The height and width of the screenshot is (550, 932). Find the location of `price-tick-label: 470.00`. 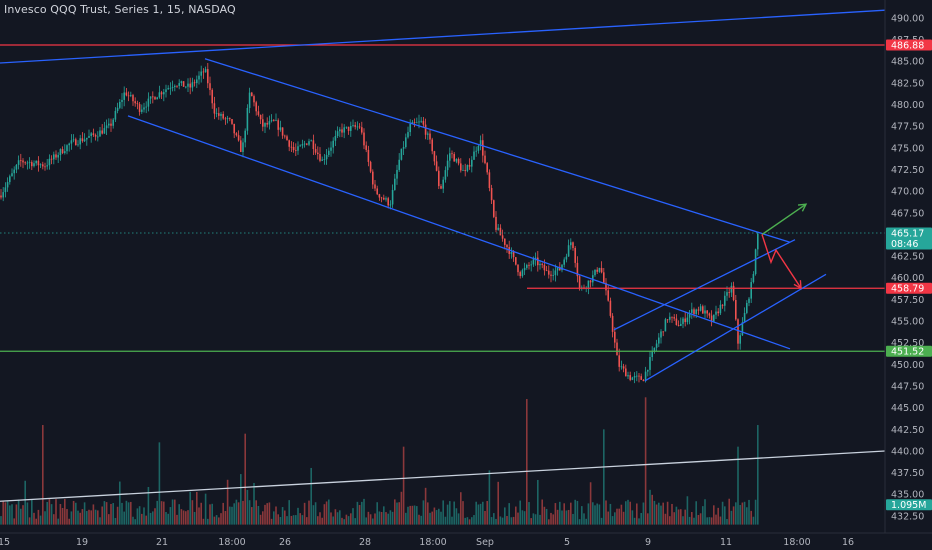

price-tick-label: 470.00 is located at coordinates (907, 192).